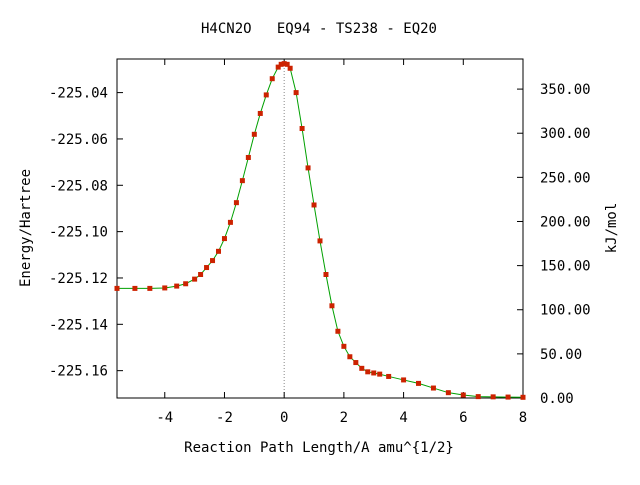  What do you see at coordinates (344, 418) in the screenshot?
I see `x-tick-label: 2` at bounding box center [344, 418].